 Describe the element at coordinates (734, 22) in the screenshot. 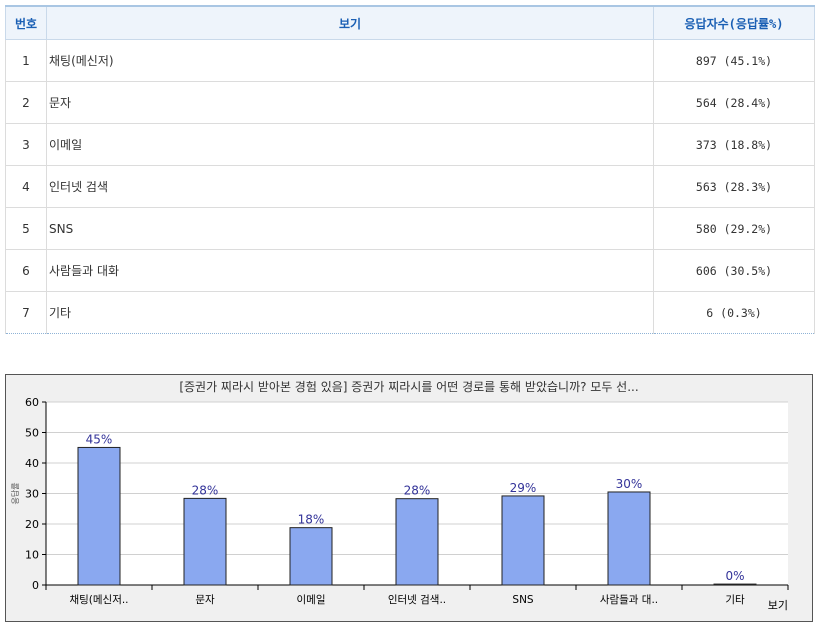

I see `header-responses: 응답자수(응답률%)` at that location.